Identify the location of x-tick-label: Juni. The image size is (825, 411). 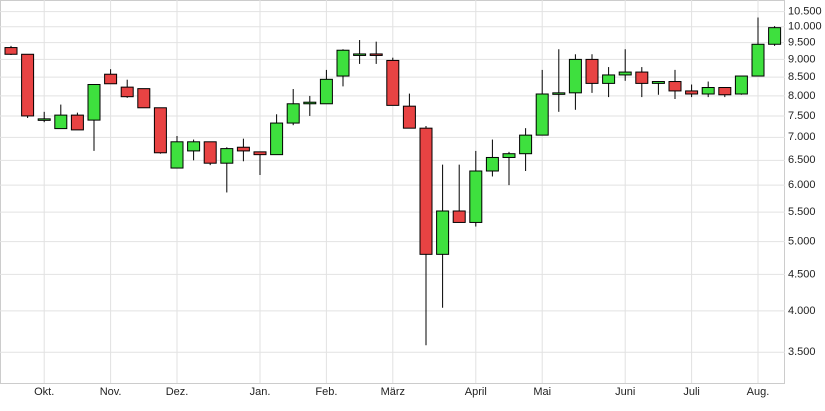
(625, 392).